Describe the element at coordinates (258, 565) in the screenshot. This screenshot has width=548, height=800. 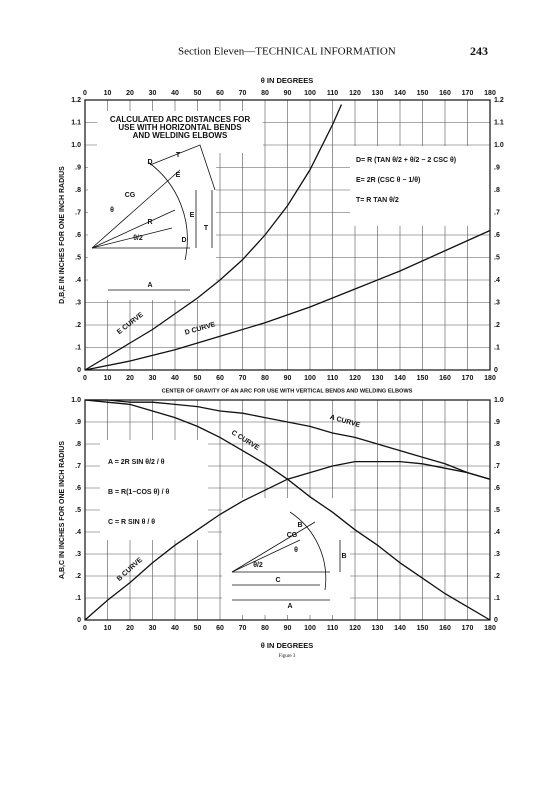
I see `diagram-label: θ/2` at that location.